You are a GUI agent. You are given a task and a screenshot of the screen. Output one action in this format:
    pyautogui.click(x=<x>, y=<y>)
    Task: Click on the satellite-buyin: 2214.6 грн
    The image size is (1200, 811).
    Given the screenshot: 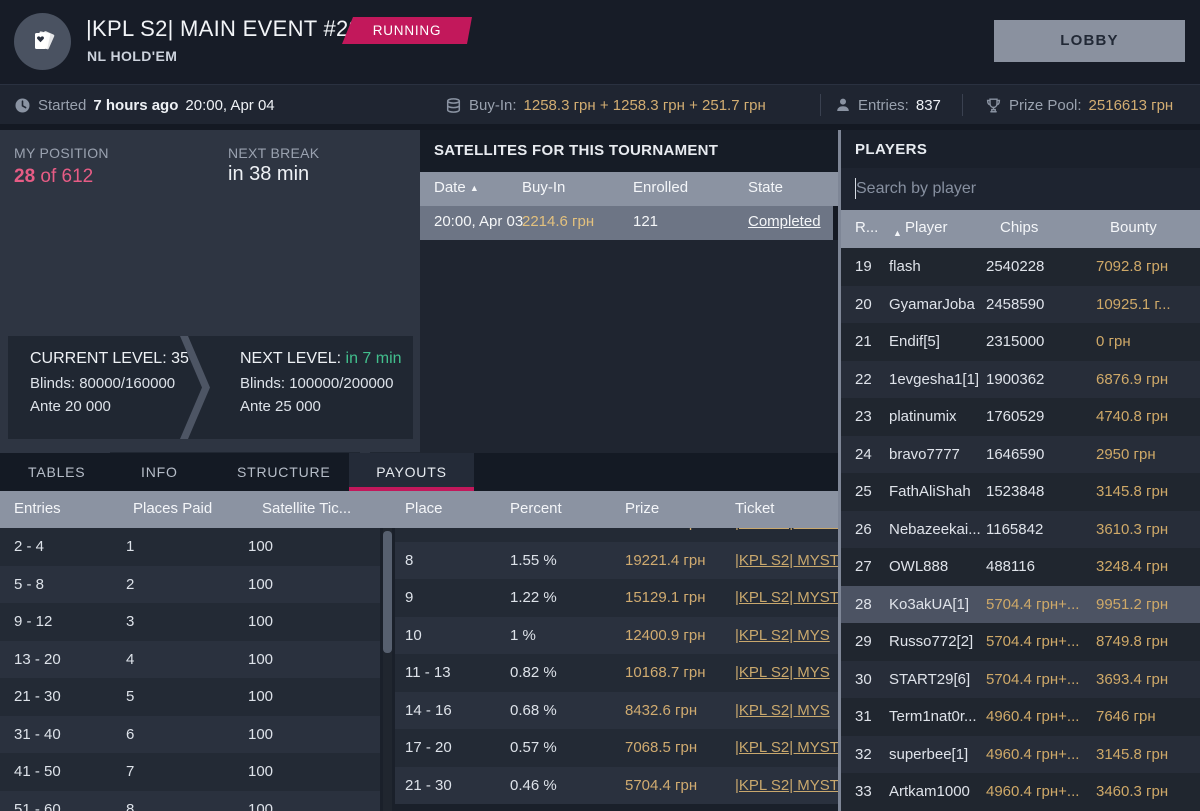 What is the action you would take?
    pyautogui.click(x=558, y=221)
    